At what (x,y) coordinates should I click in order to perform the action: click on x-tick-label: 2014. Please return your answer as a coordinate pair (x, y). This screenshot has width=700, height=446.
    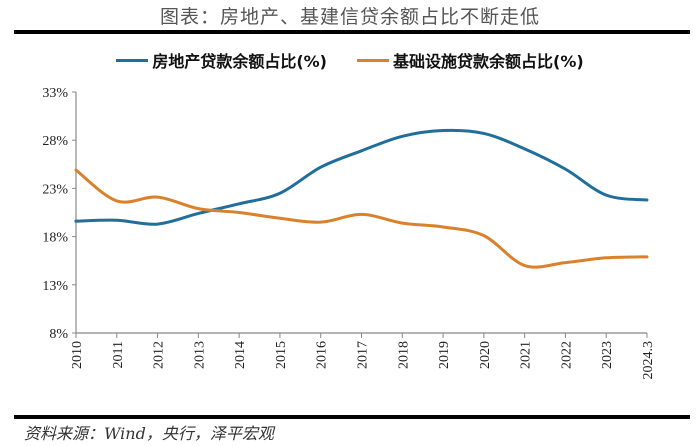
    Looking at the image, I should click on (240, 355).